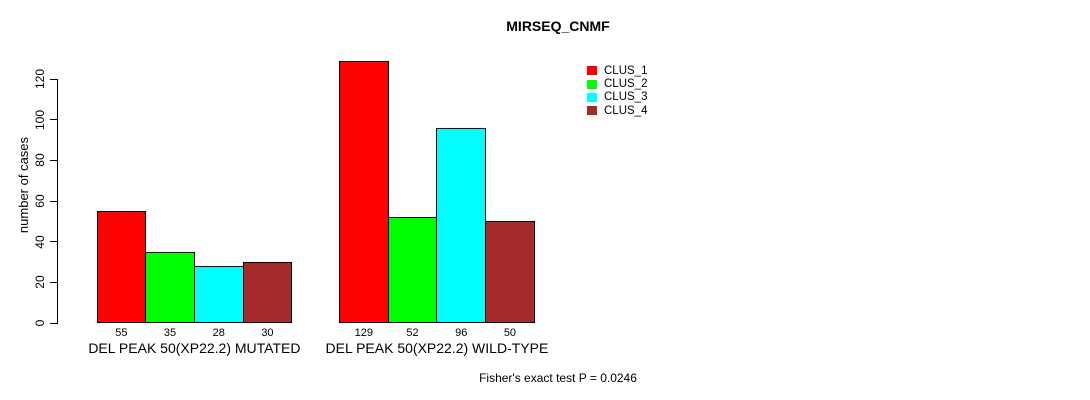 This screenshot has height=400, width=1090. I want to click on annotation-text: Fisher's exact test P = 0.0246, so click(558, 378).